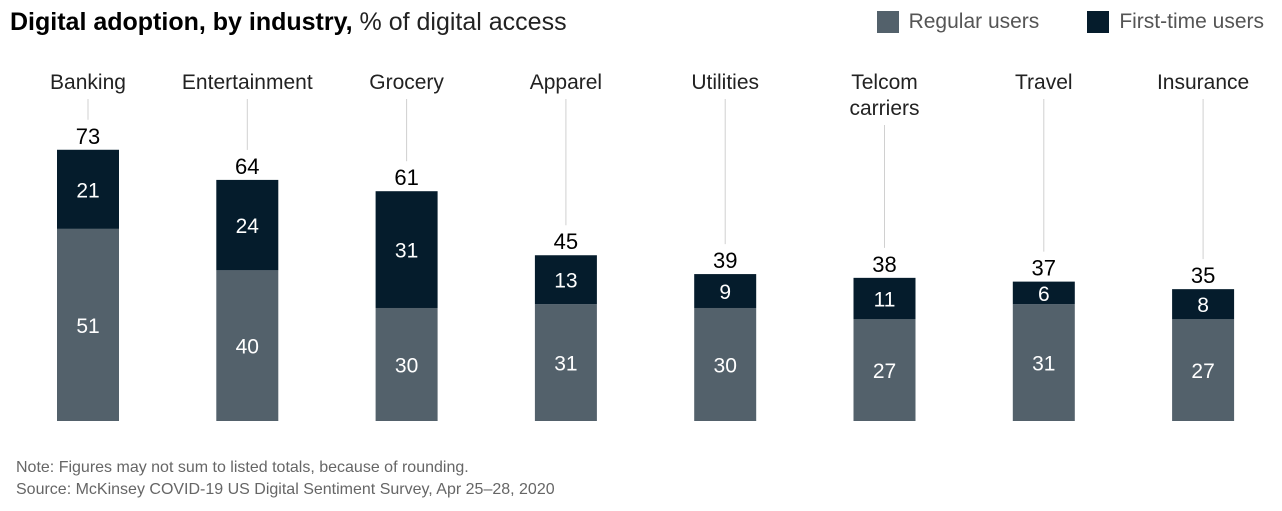 This screenshot has width=1282, height=511. I want to click on label-first-time-7: 8, so click(1203, 305).